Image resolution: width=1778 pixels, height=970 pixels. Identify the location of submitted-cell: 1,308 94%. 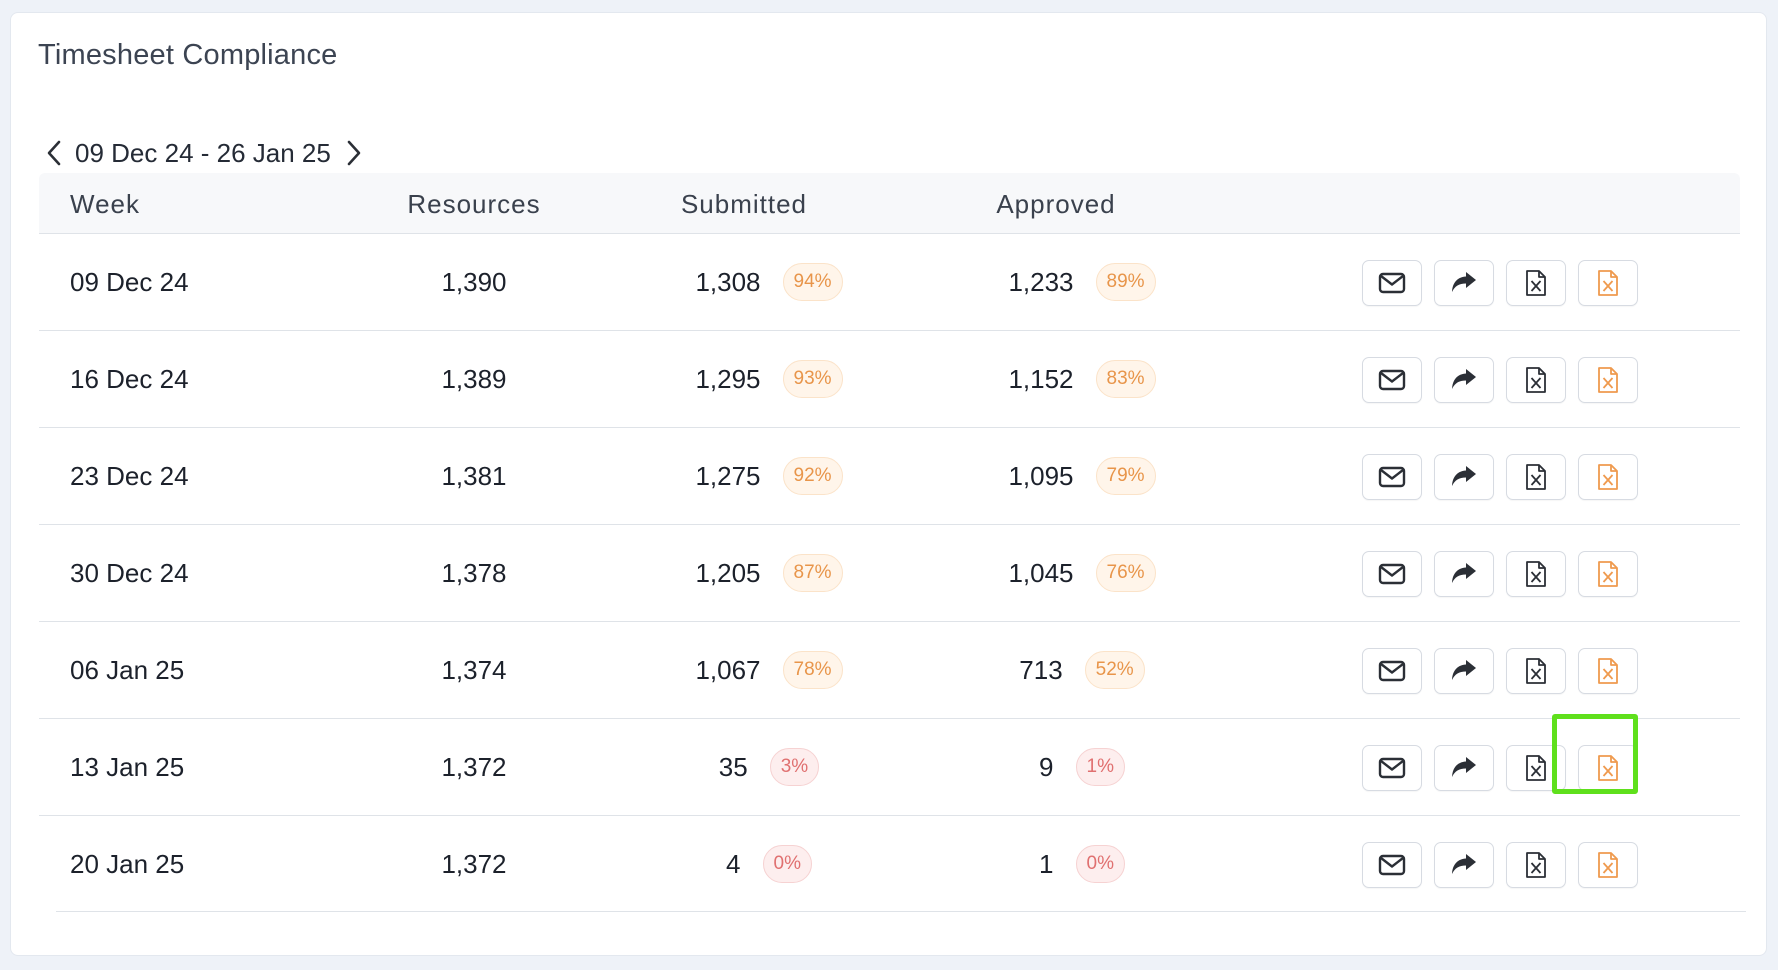
(769, 282).